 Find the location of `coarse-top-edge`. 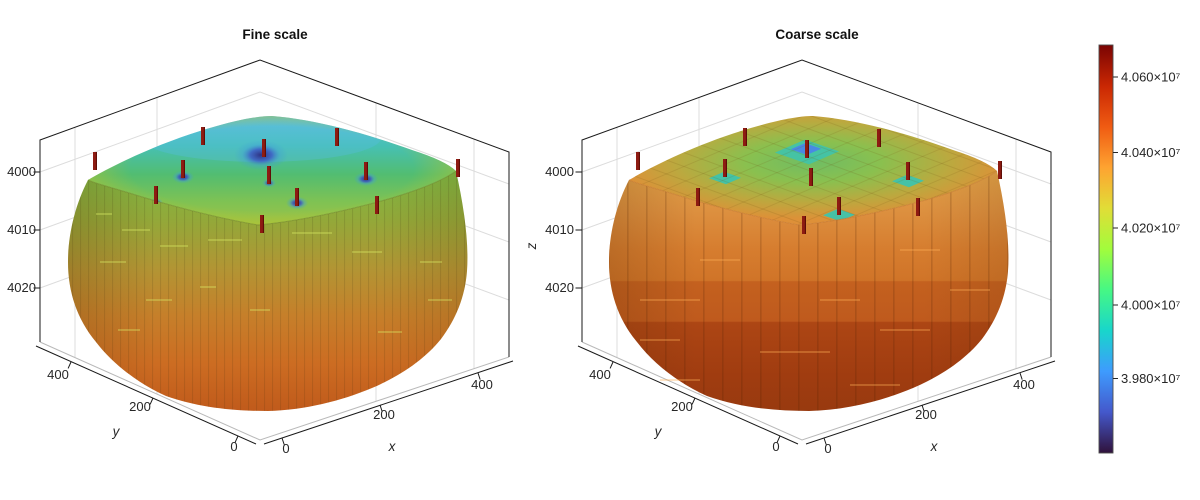

coarse-top-edge is located at coordinates (813, 198).